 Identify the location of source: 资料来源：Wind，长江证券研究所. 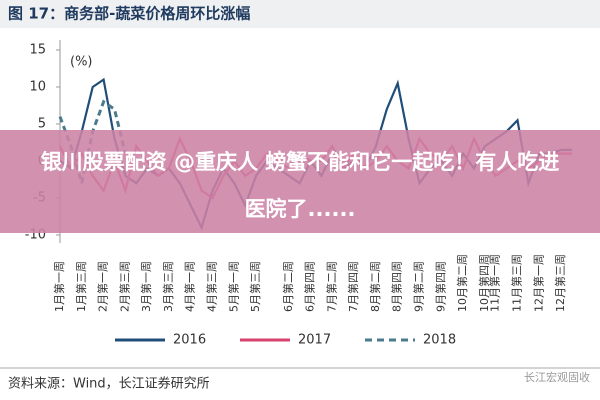
(109, 384).